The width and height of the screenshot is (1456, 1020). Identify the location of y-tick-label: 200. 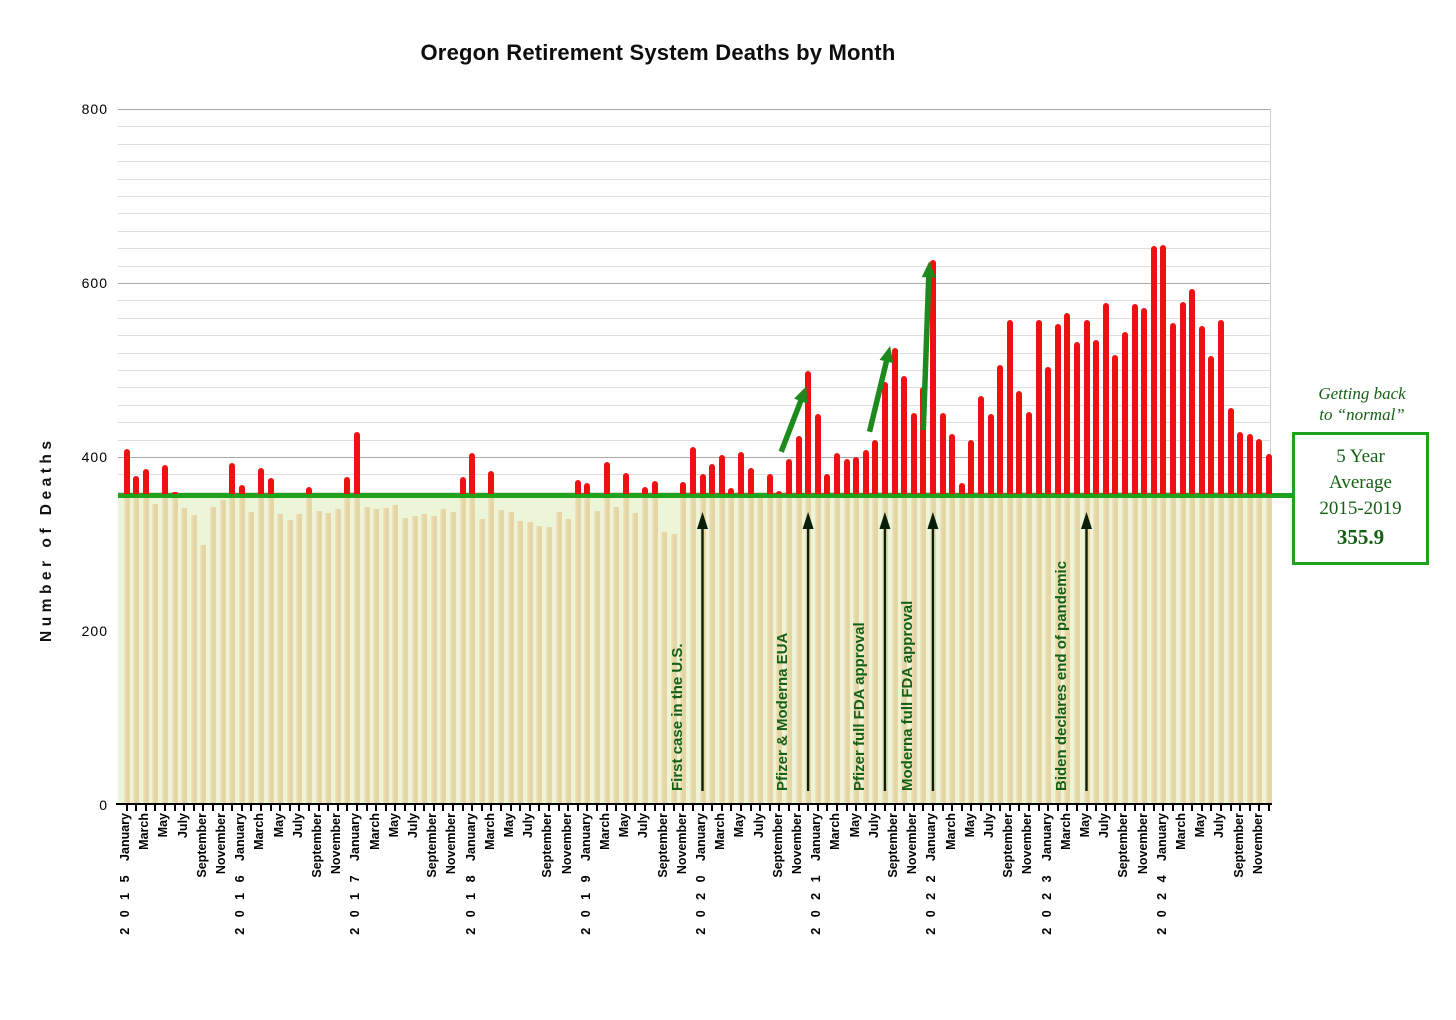
(94, 631).